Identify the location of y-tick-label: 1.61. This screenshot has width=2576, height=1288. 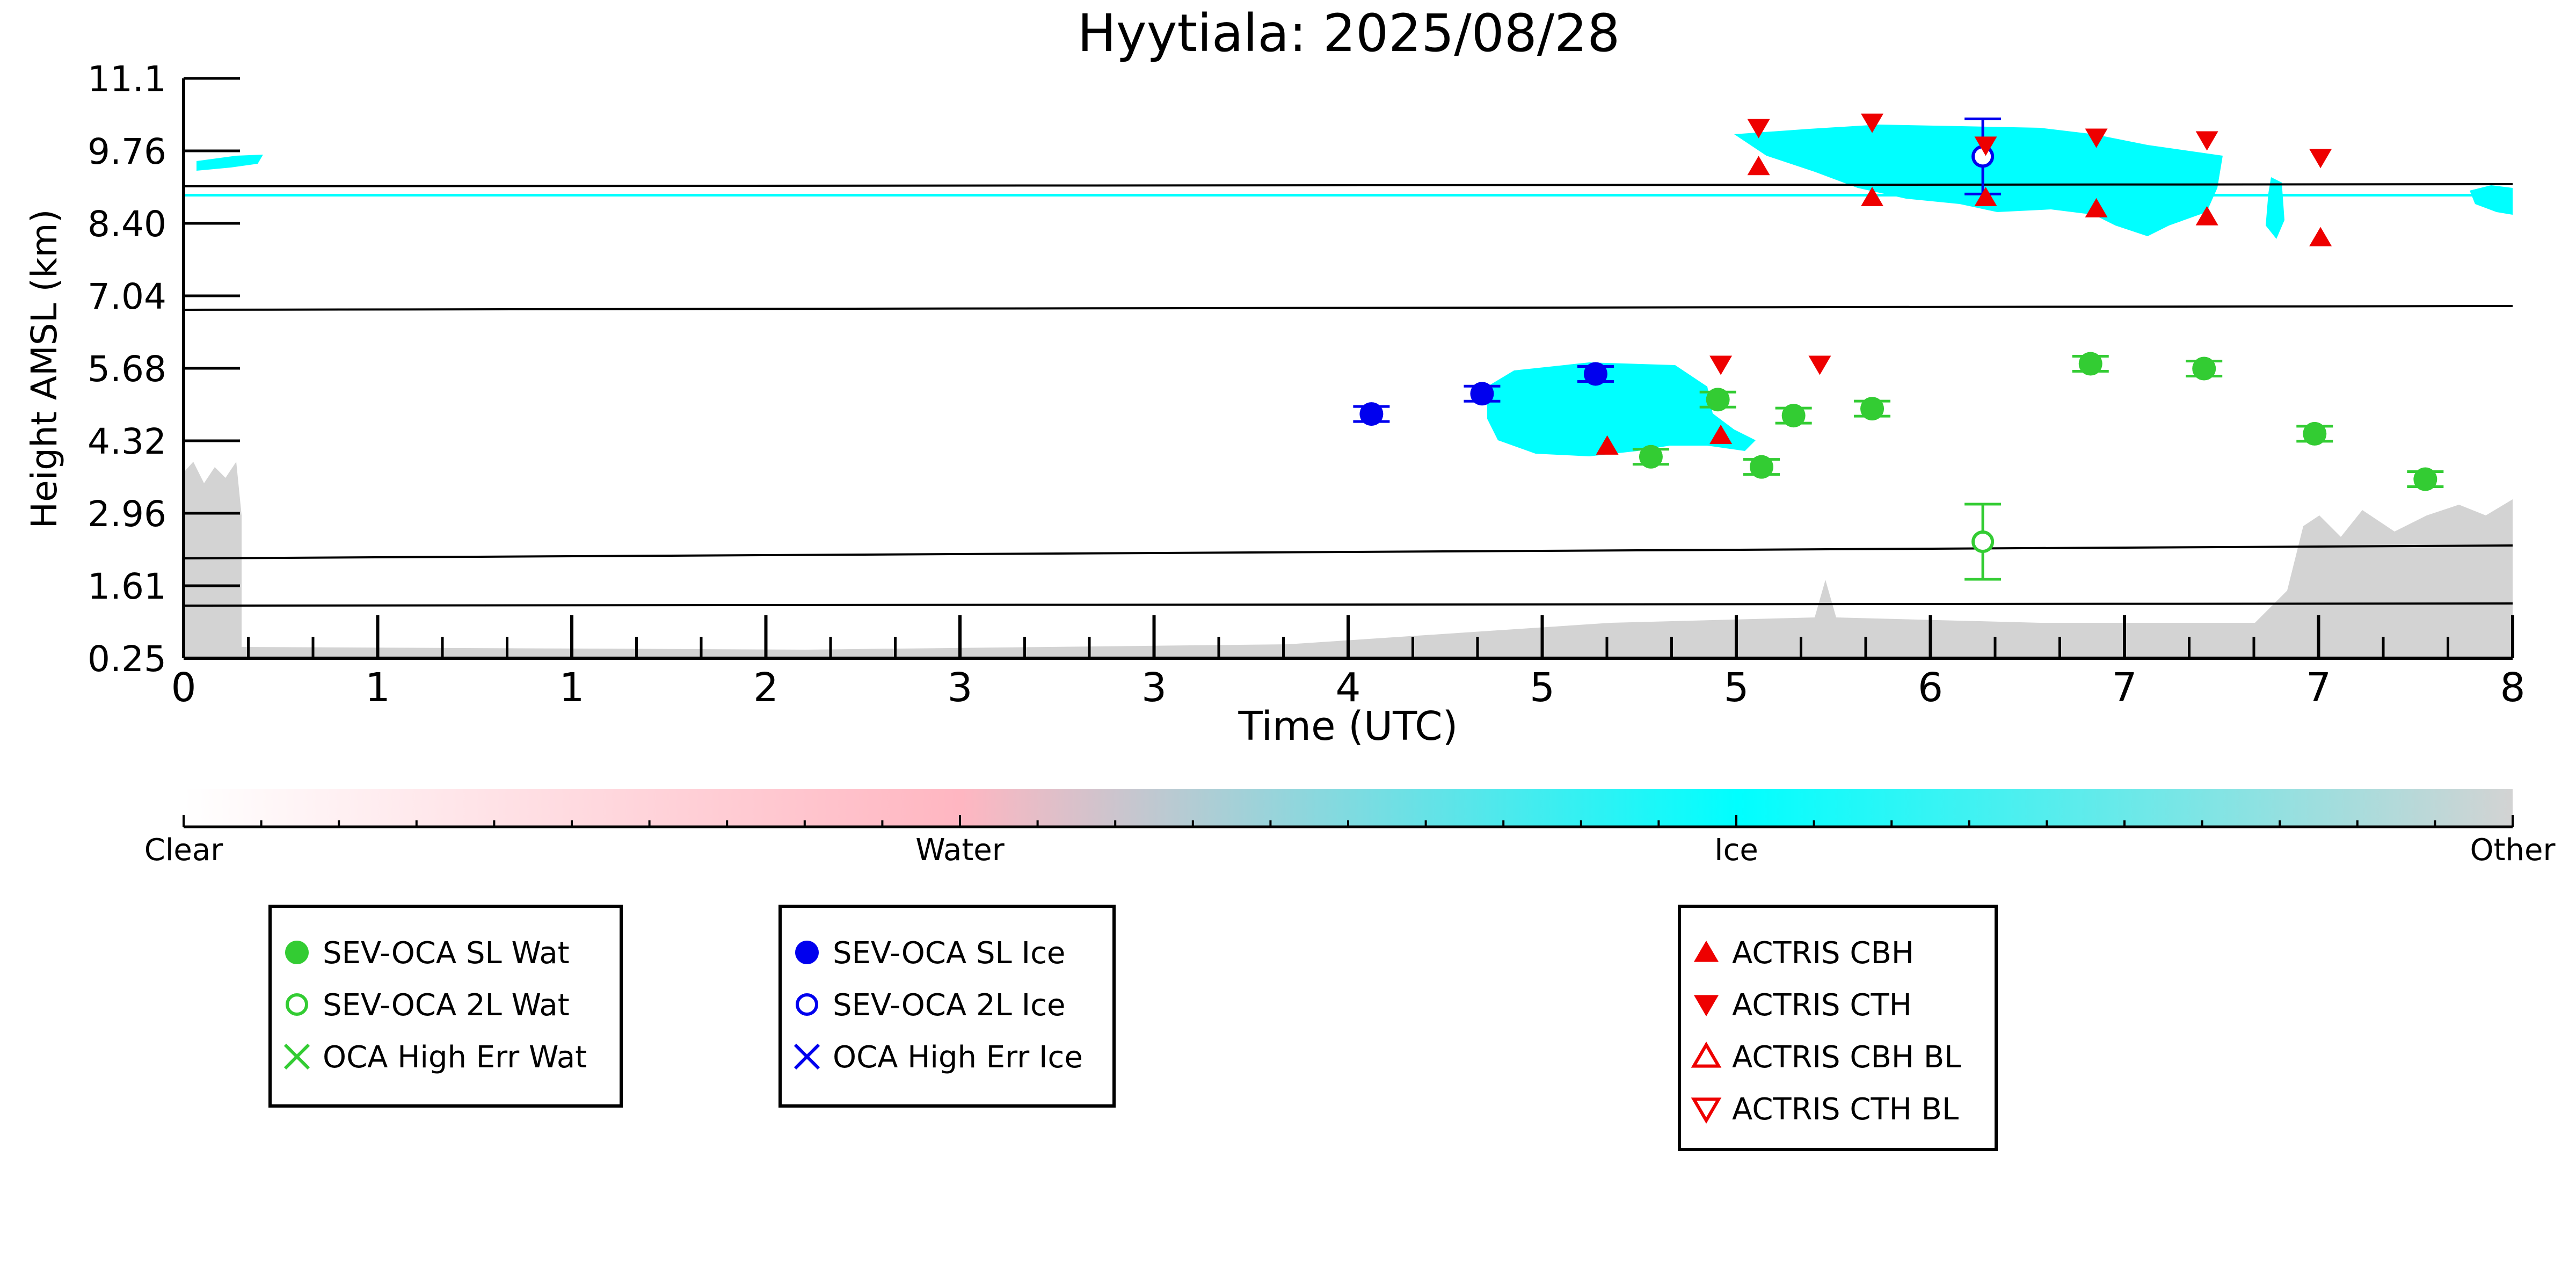
(127, 586).